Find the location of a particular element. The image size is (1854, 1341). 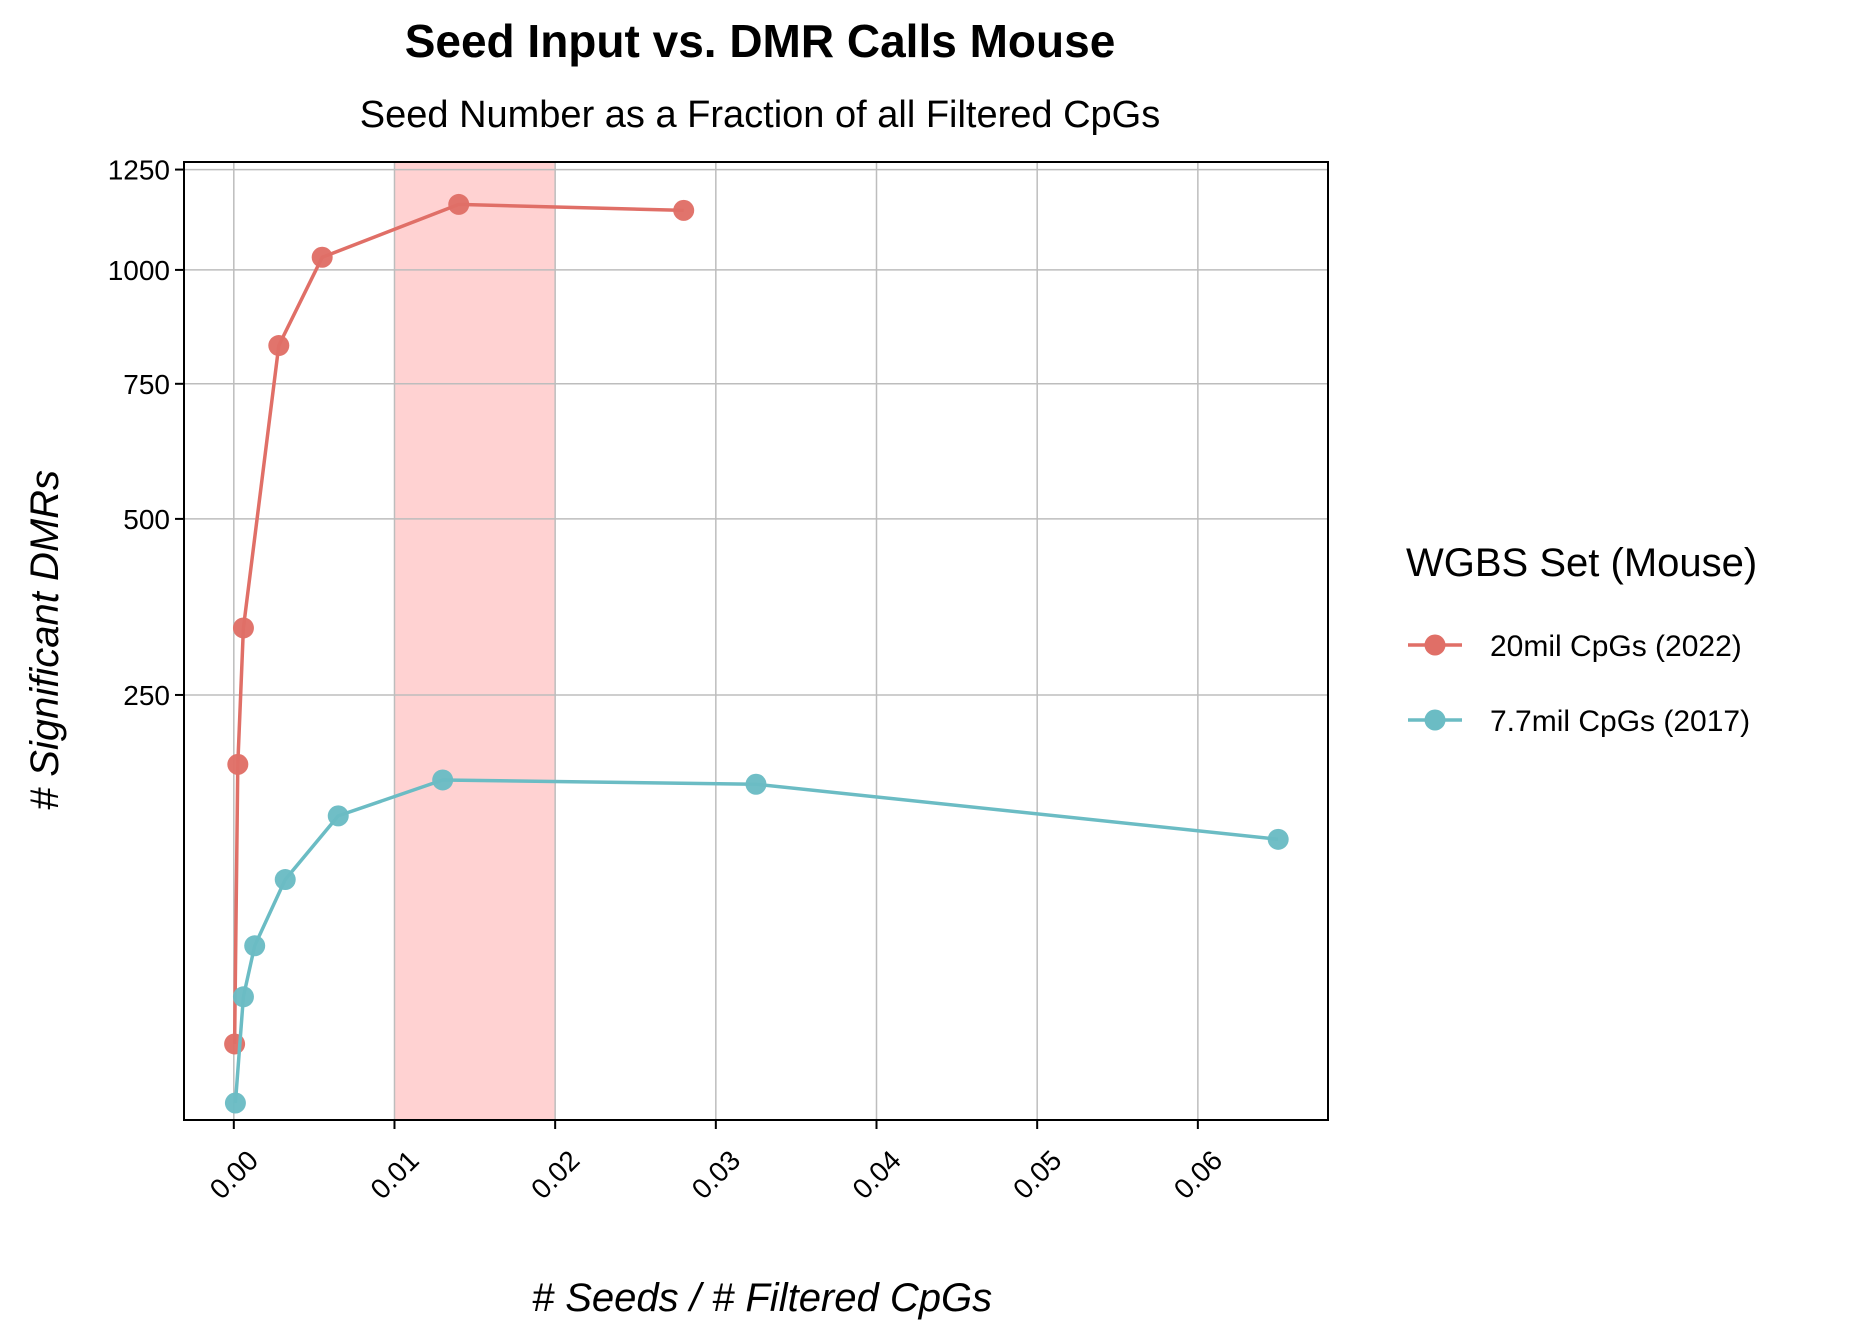

legend-item: 7.7mil CpGs (2017) is located at coordinates (1579, 721).